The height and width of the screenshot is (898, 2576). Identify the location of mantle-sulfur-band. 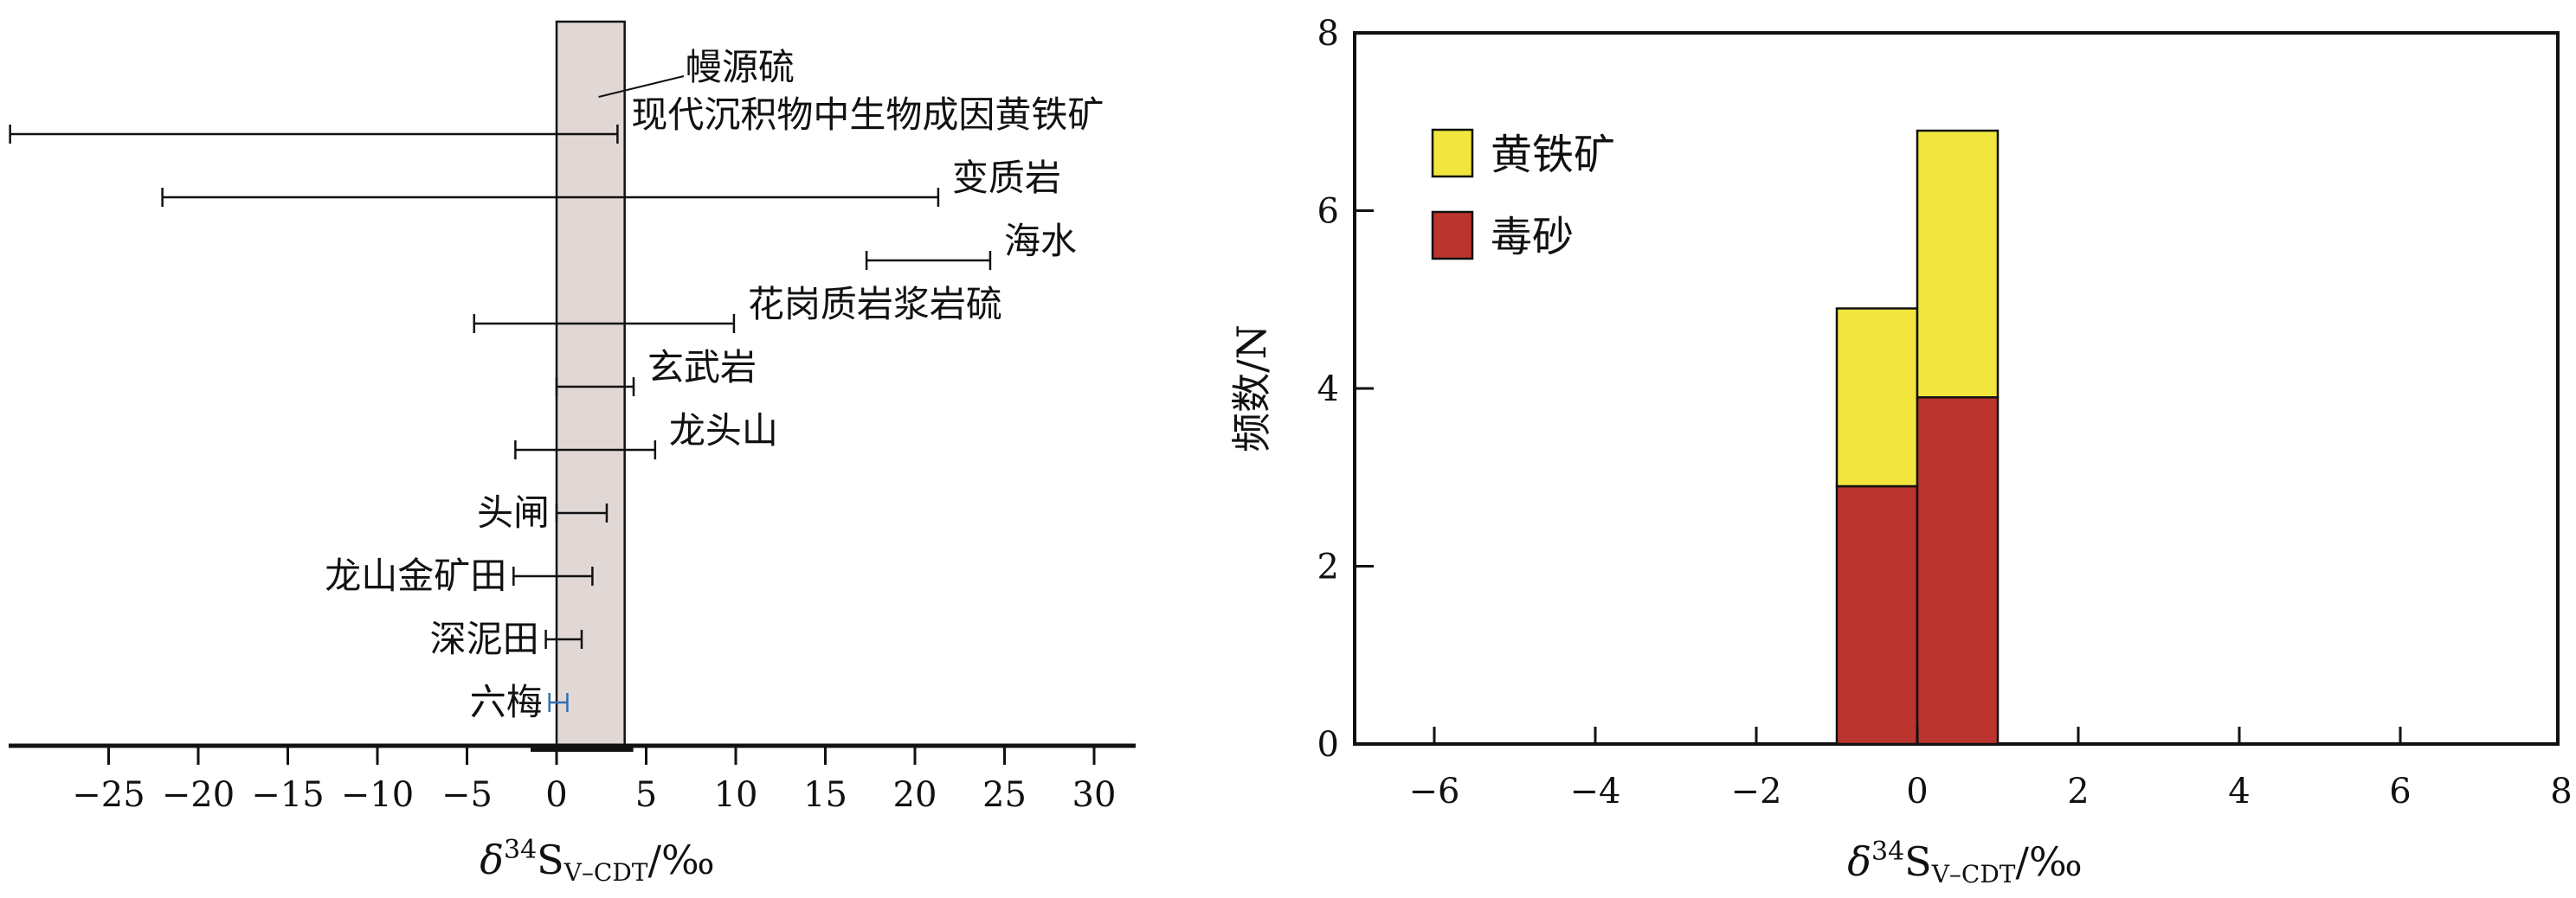
(590, 383).